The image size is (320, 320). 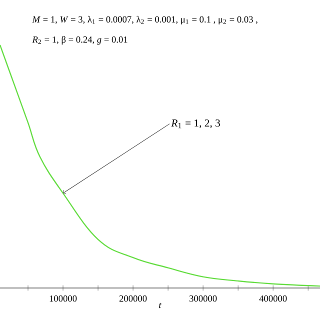 What do you see at coordinates (160, 305) in the screenshot?
I see `x-axis-title: t` at bounding box center [160, 305].